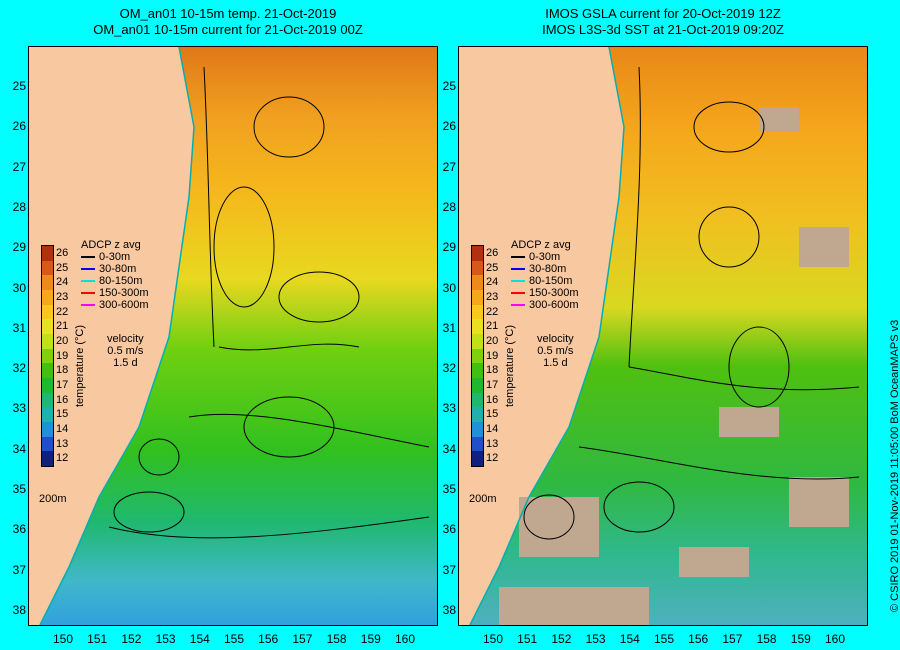 This screenshot has width=900, height=650. Describe the element at coordinates (80, 365) in the screenshot. I see `left-colorbar-label: temperature (°C)` at that location.